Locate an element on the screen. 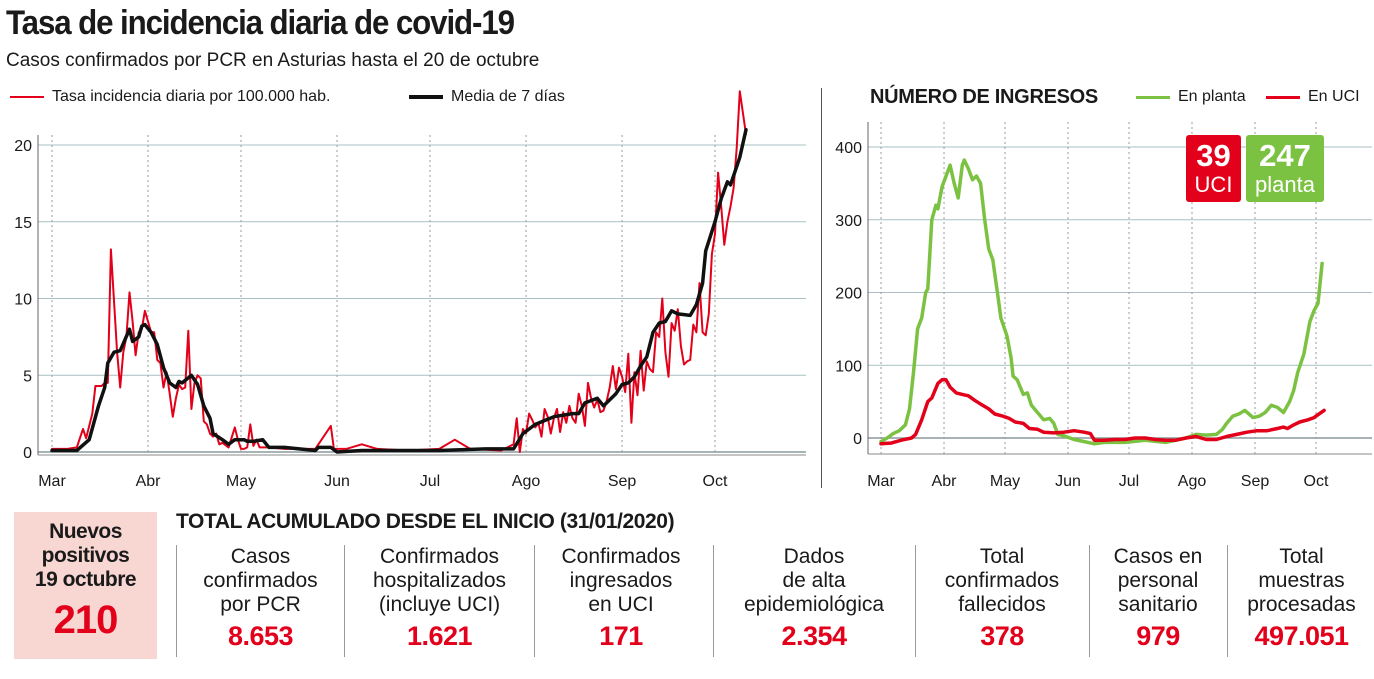  stat-label-line: sanitario is located at coordinates (1158, 604).